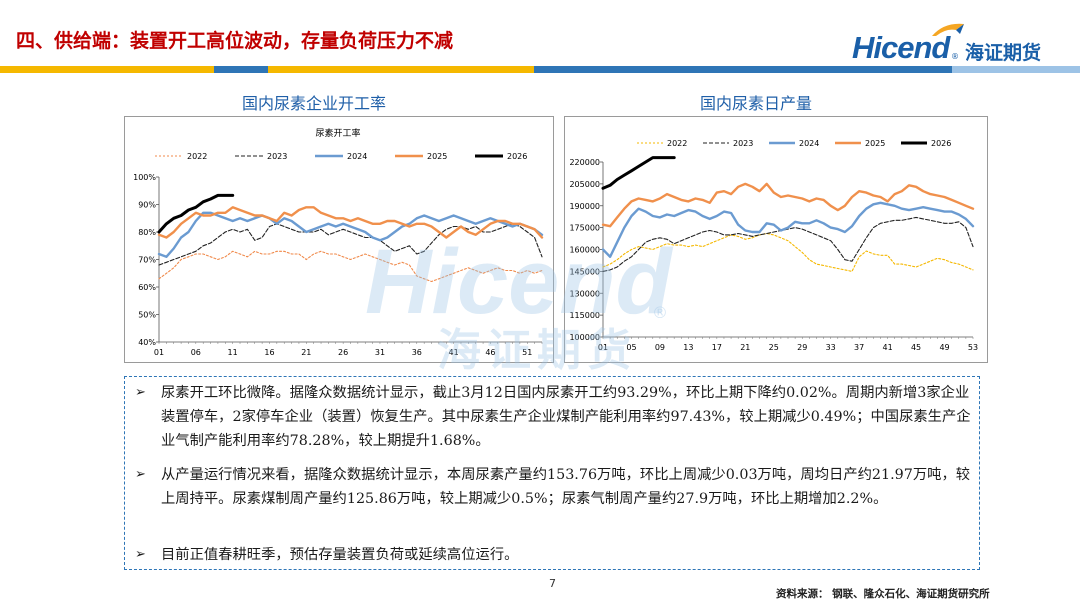  Describe the element at coordinates (774, 347) in the screenshot. I see `x-tick-label: 25` at that location.